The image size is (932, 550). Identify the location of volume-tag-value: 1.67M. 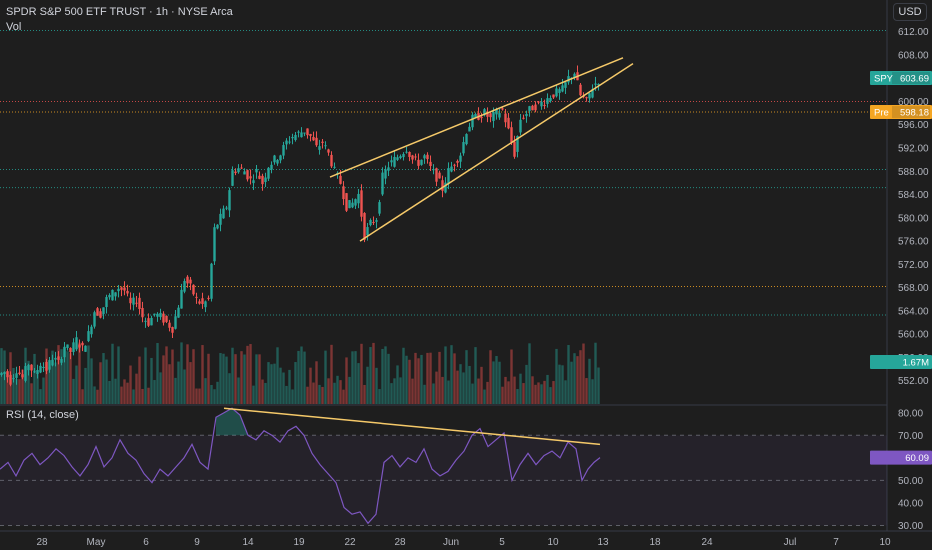
(916, 363).